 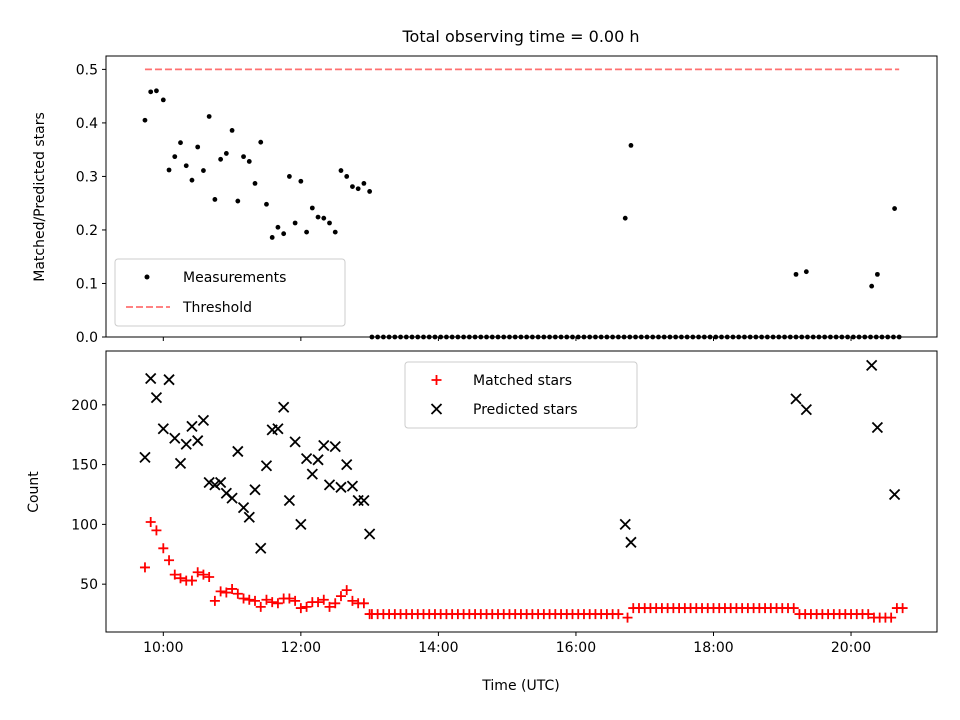 I want to click on legend-measurements-label: Measurements, so click(x=234, y=278).